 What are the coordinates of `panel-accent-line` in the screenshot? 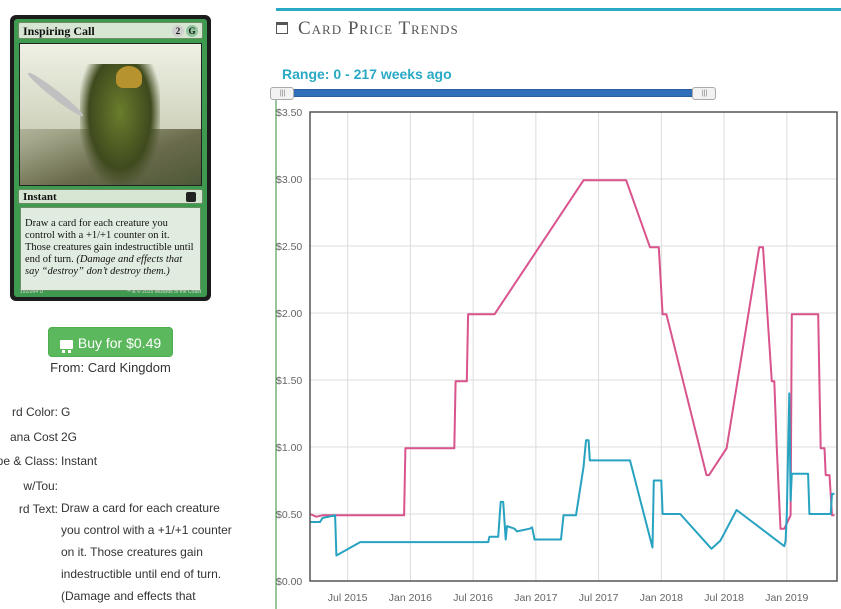 It's located at (558, 9).